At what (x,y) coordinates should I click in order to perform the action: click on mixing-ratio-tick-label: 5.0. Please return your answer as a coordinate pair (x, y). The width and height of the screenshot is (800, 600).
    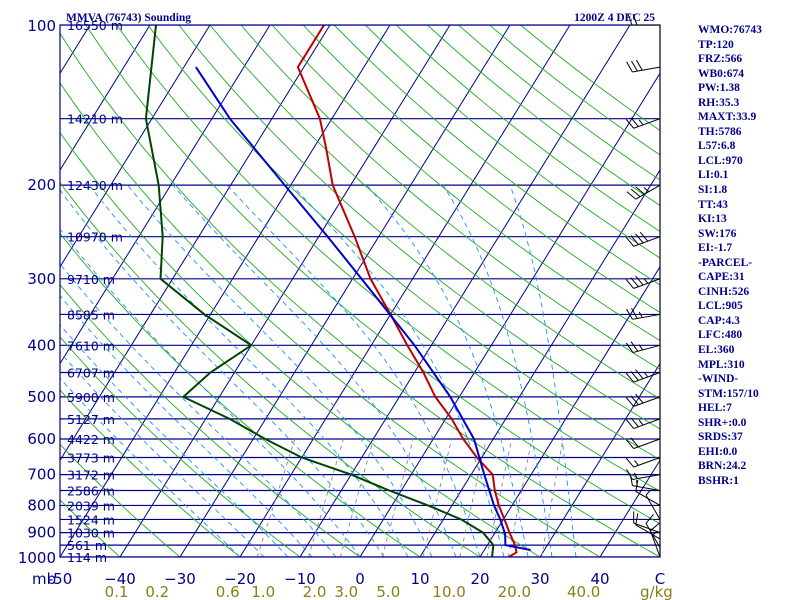
    Looking at the image, I should click on (388, 591).